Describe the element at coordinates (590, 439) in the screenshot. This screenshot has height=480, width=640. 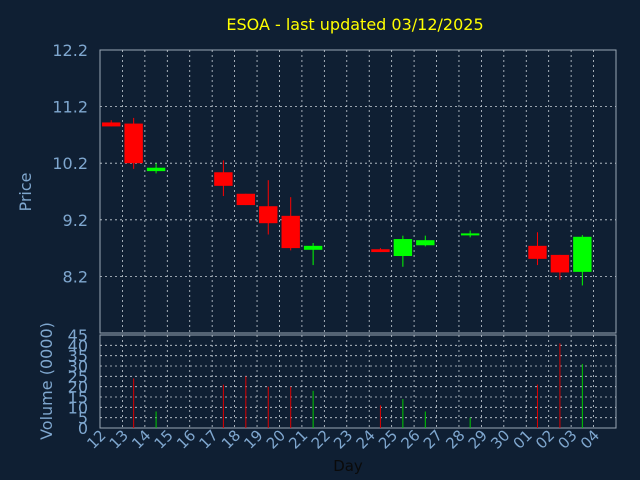
I see `x-tick-label: 04` at that location.